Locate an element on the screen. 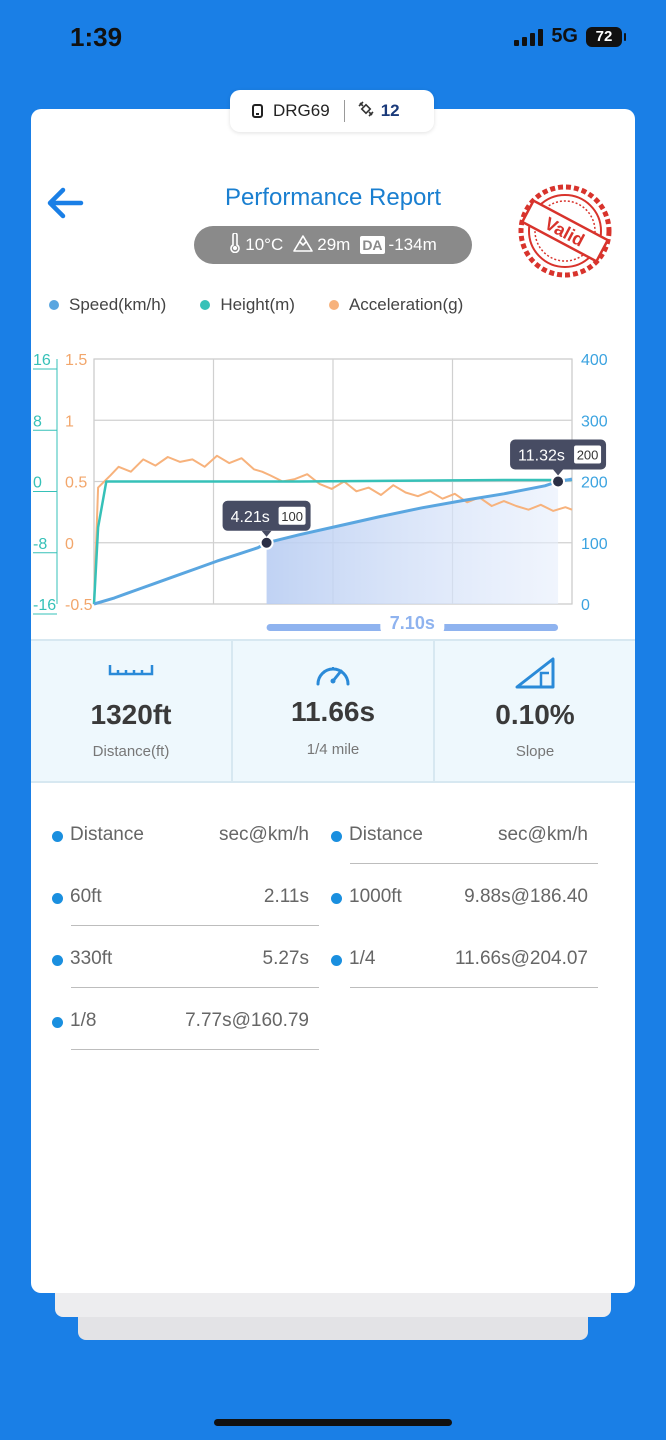  battery-level: 72 is located at coordinates (604, 36).